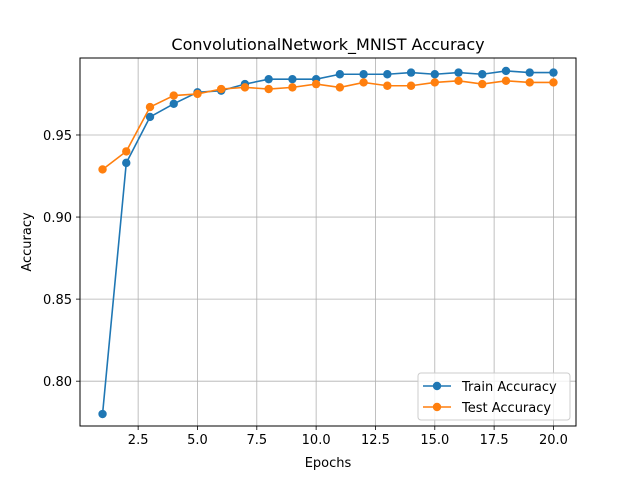  Describe the element at coordinates (553, 440) in the screenshot. I see `x-tick-label: 20.0` at that location.